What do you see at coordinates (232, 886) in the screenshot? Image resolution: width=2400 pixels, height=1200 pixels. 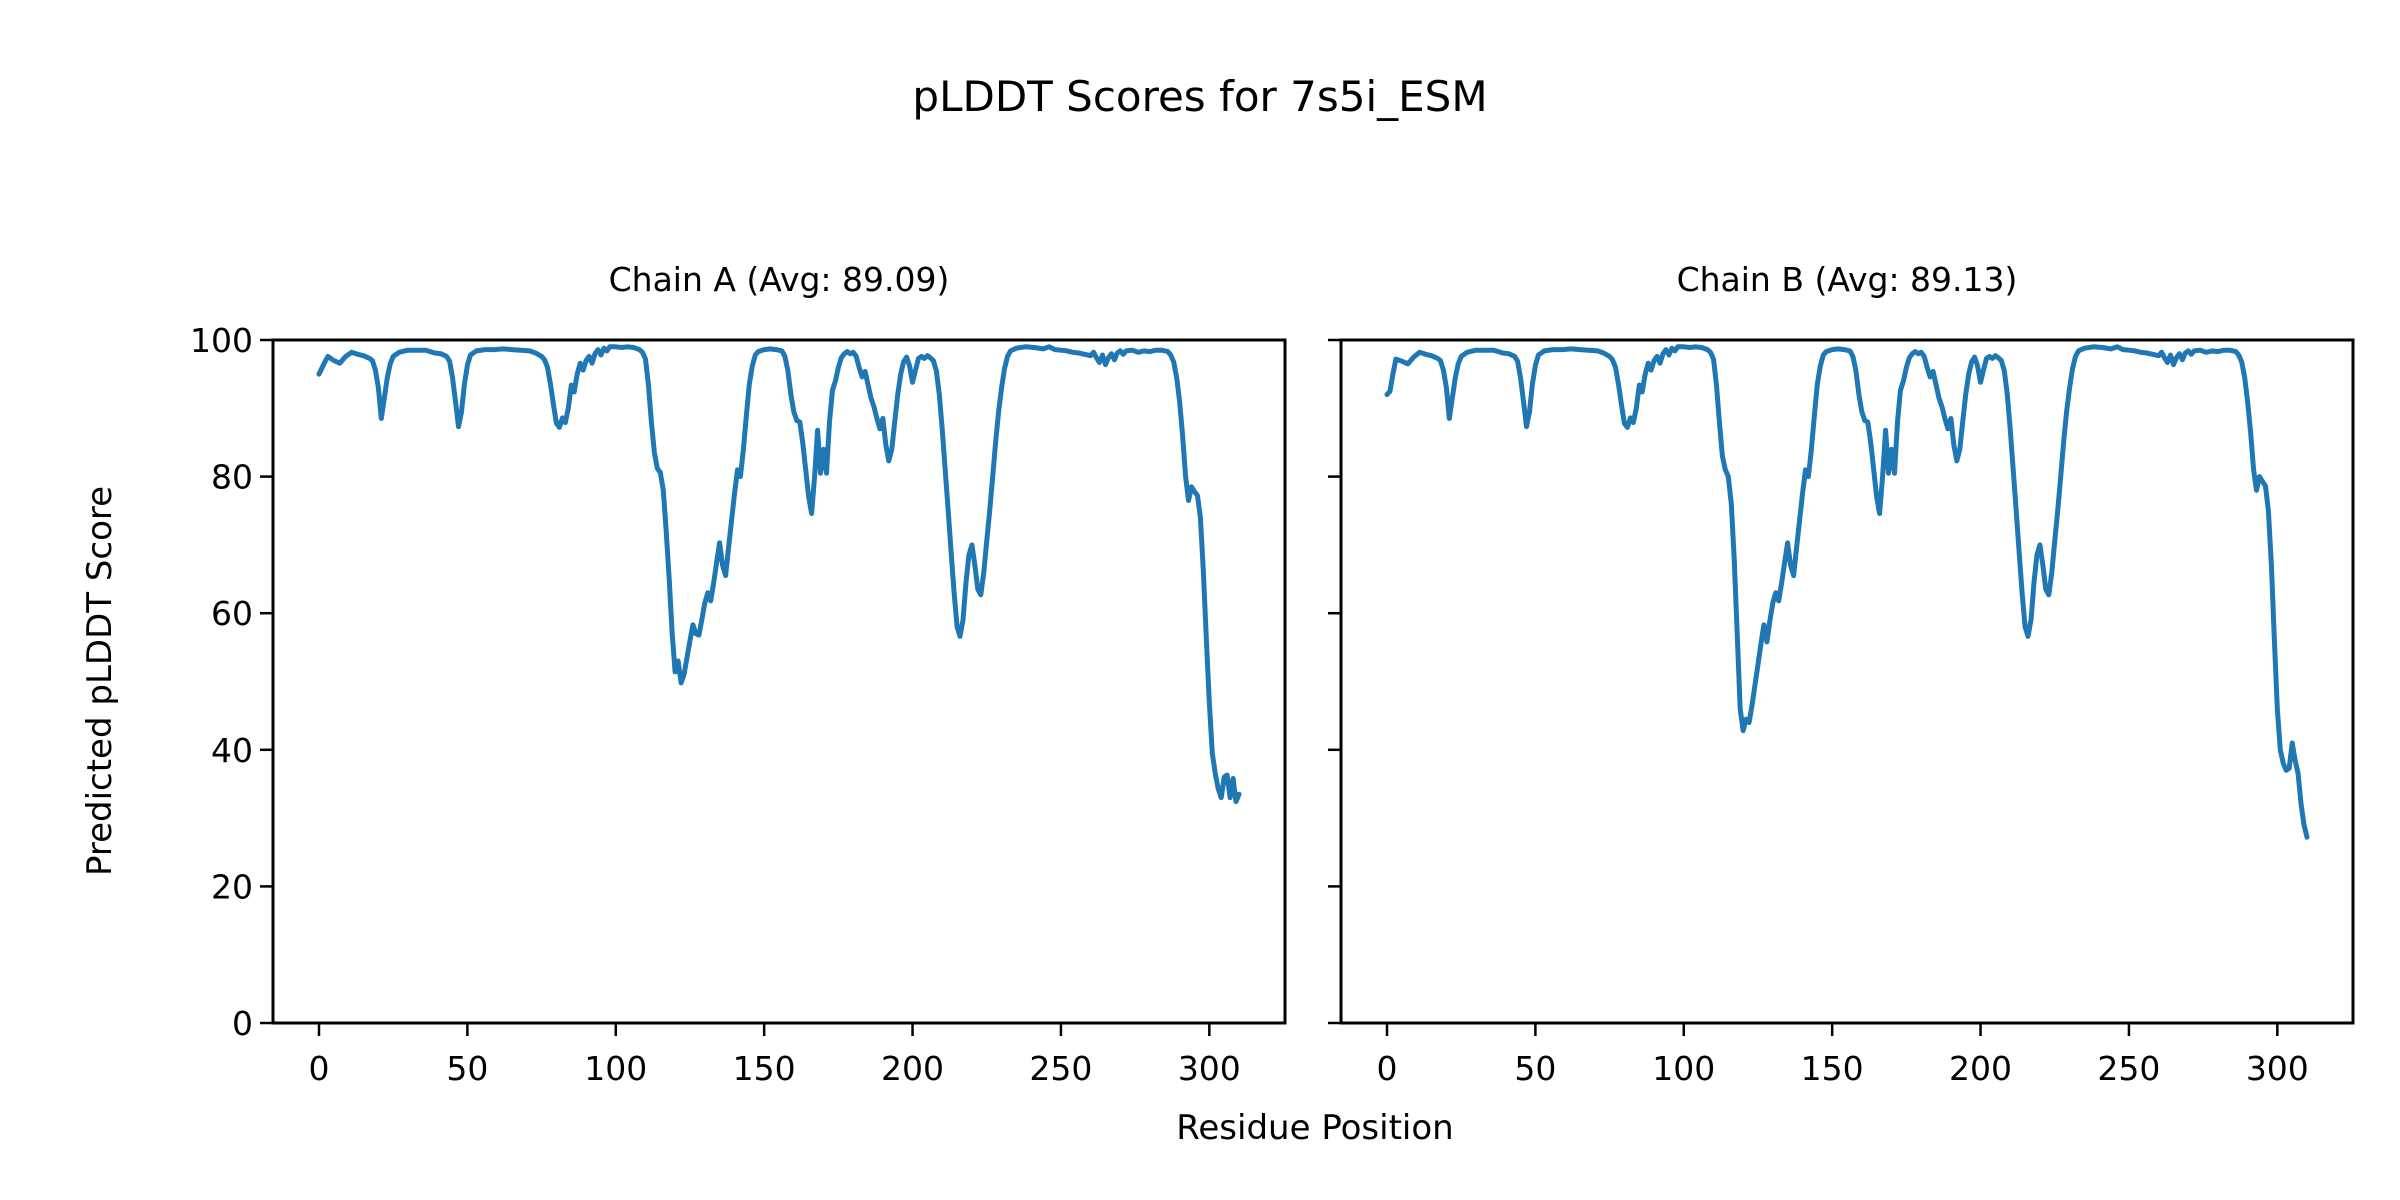 I see `y-tick-label: 20` at bounding box center [232, 886].